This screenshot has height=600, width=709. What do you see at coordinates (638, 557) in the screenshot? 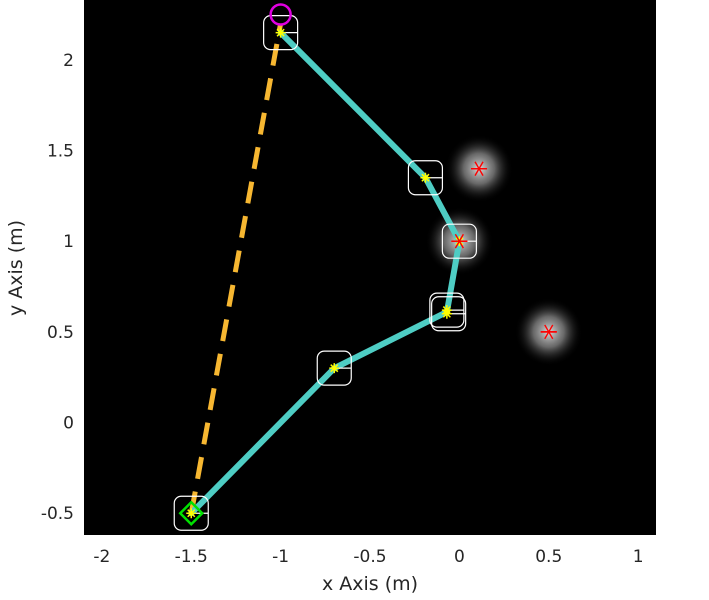
I see `x-tick-label-6: 1` at bounding box center [638, 557].